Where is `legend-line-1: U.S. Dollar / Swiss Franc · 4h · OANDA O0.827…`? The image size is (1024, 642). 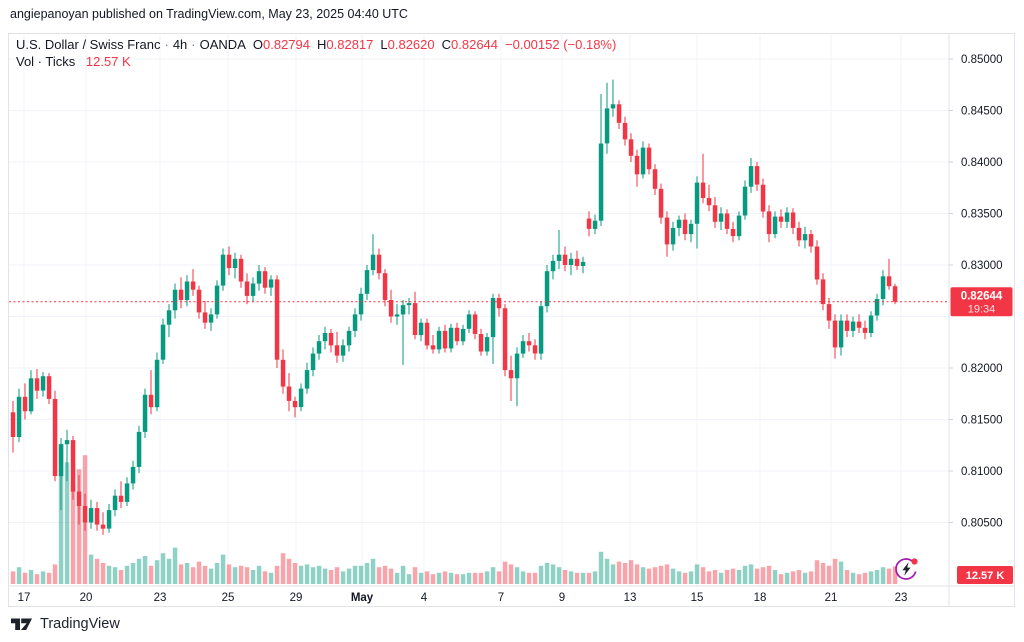
legend-line-1: U.S. Dollar / Swiss Franc · 4h · OANDA O0.827… is located at coordinates (316, 44).